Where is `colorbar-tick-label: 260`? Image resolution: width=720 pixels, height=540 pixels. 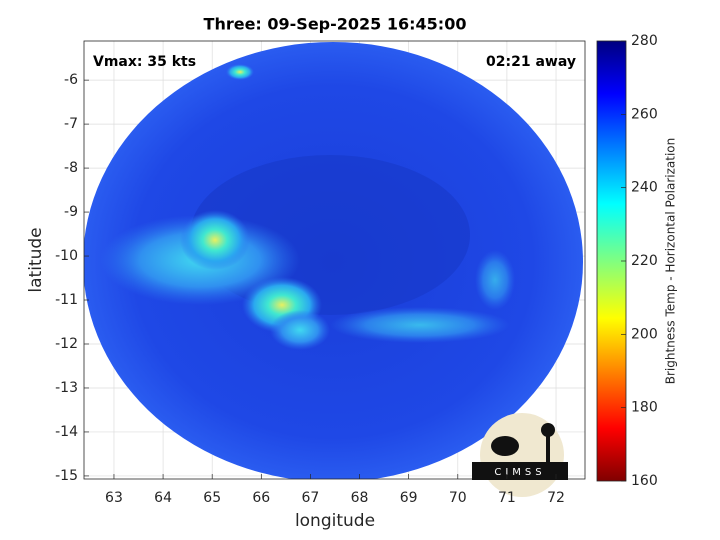
colorbar-tick-label: 260 is located at coordinates (644, 114).